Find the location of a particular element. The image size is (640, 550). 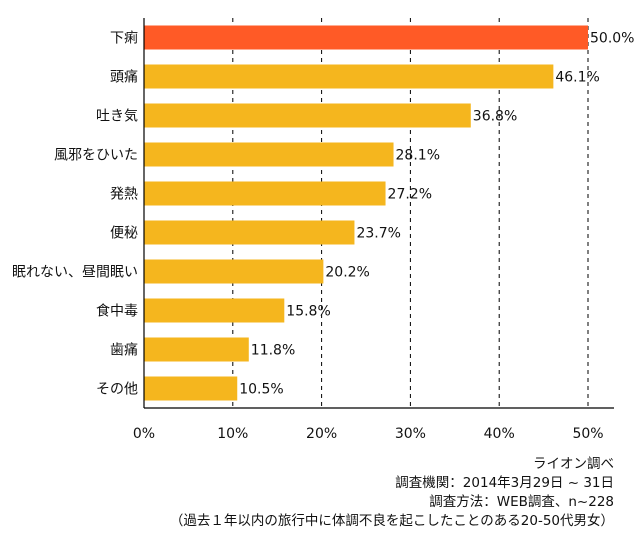

survey-method-note: 調査方法：WEB調査、n~228 is located at coordinates (521, 502).